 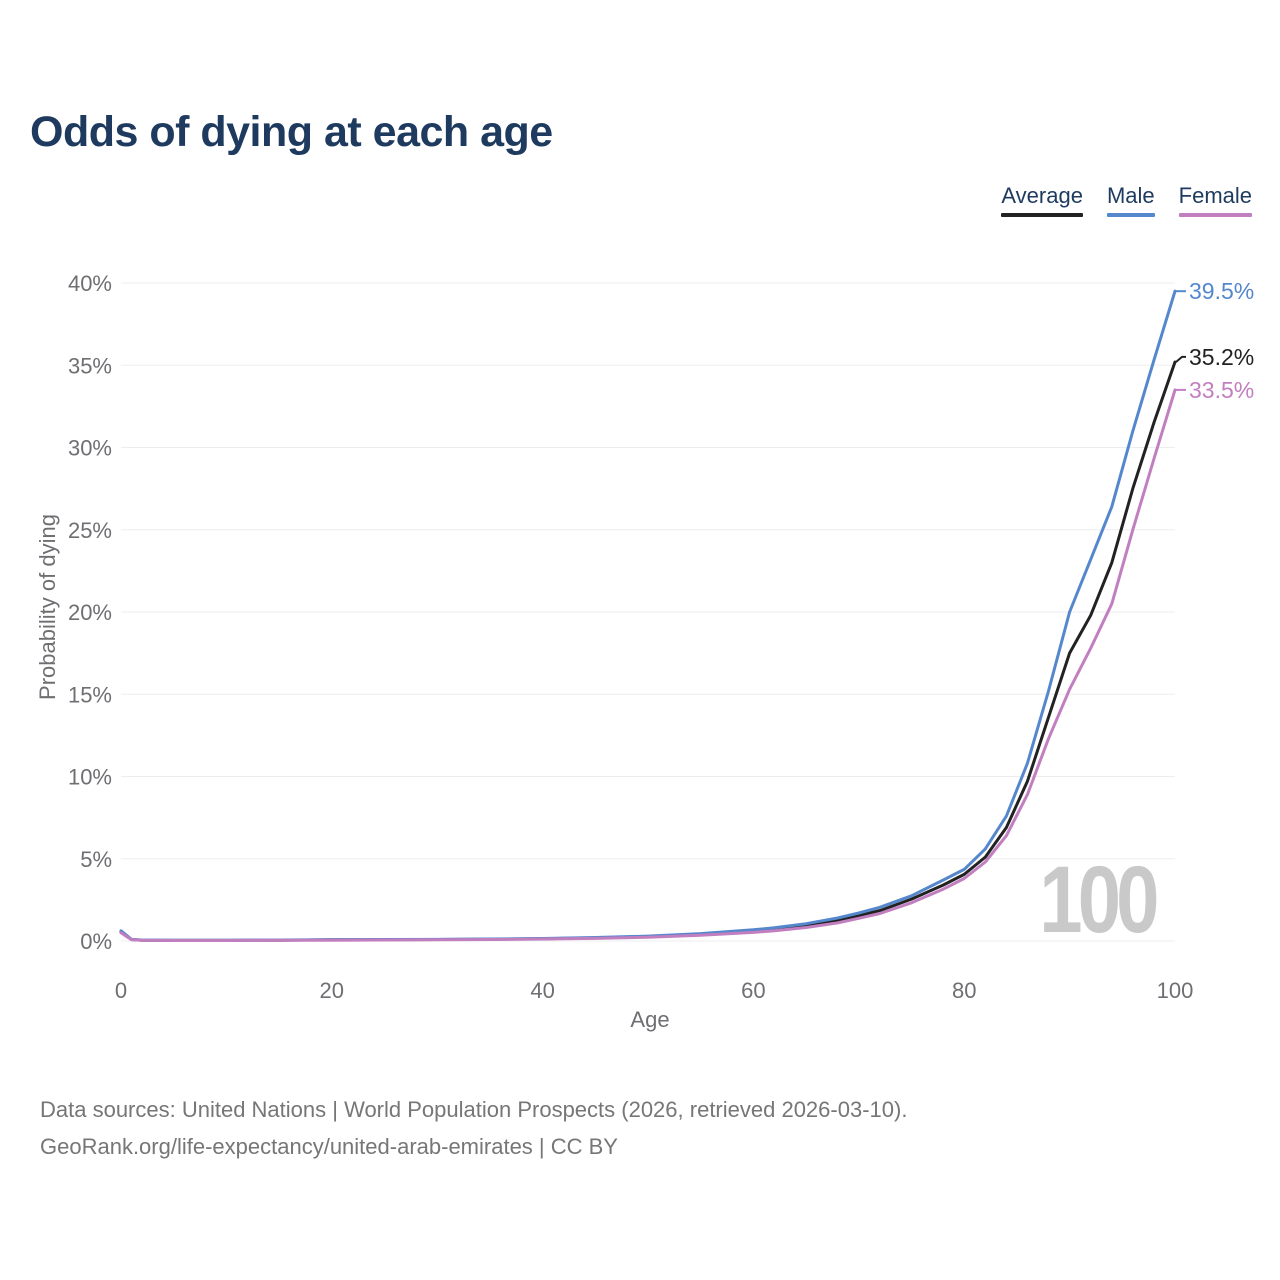 What do you see at coordinates (90, 365) in the screenshot?
I see `y-tick-label: 35%` at bounding box center [90, 365].